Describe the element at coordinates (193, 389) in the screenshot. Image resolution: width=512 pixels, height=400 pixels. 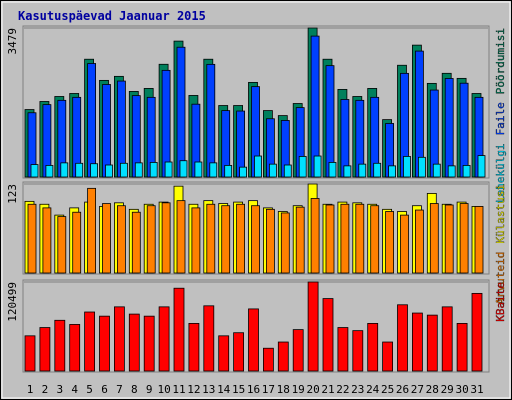
I see `x-tick-label: 12` at that location.